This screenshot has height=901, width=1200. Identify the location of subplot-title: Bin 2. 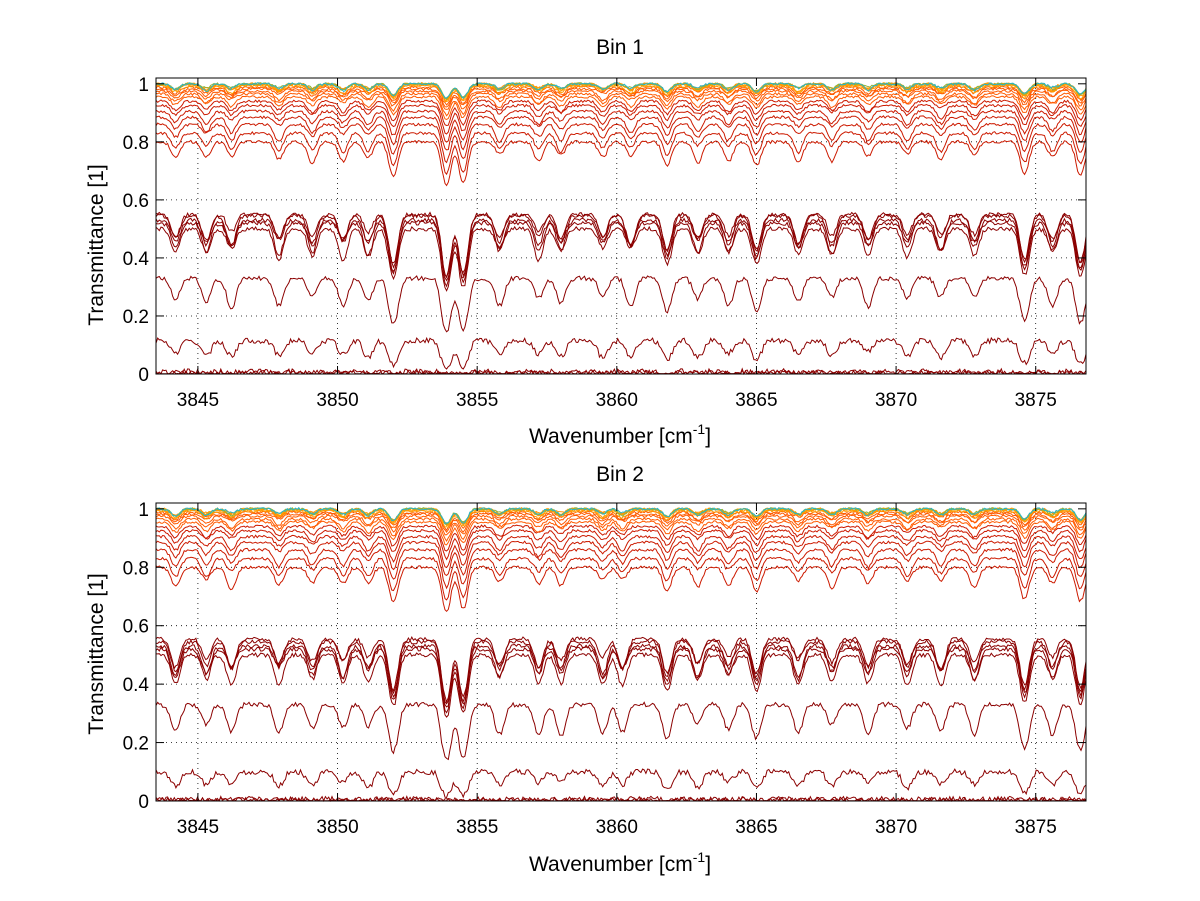
(620, 474).